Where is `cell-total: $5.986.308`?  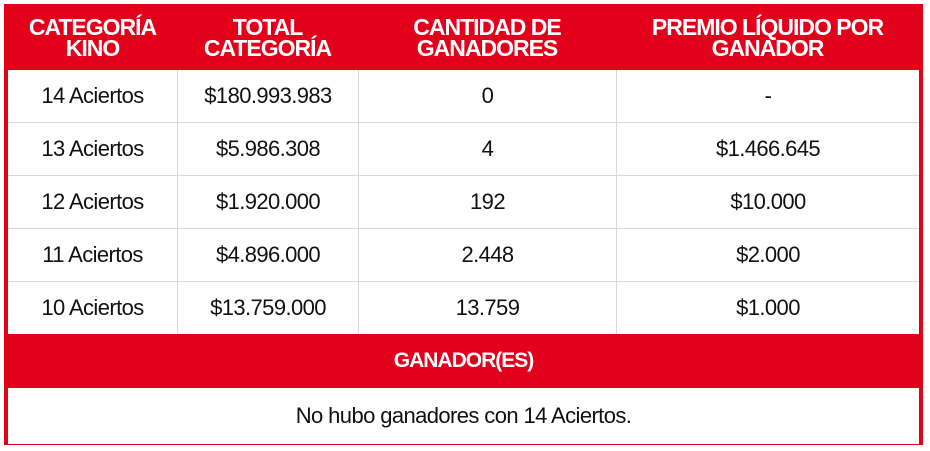 cell-total: $5.986.308 is located at coordinates (267, 149).